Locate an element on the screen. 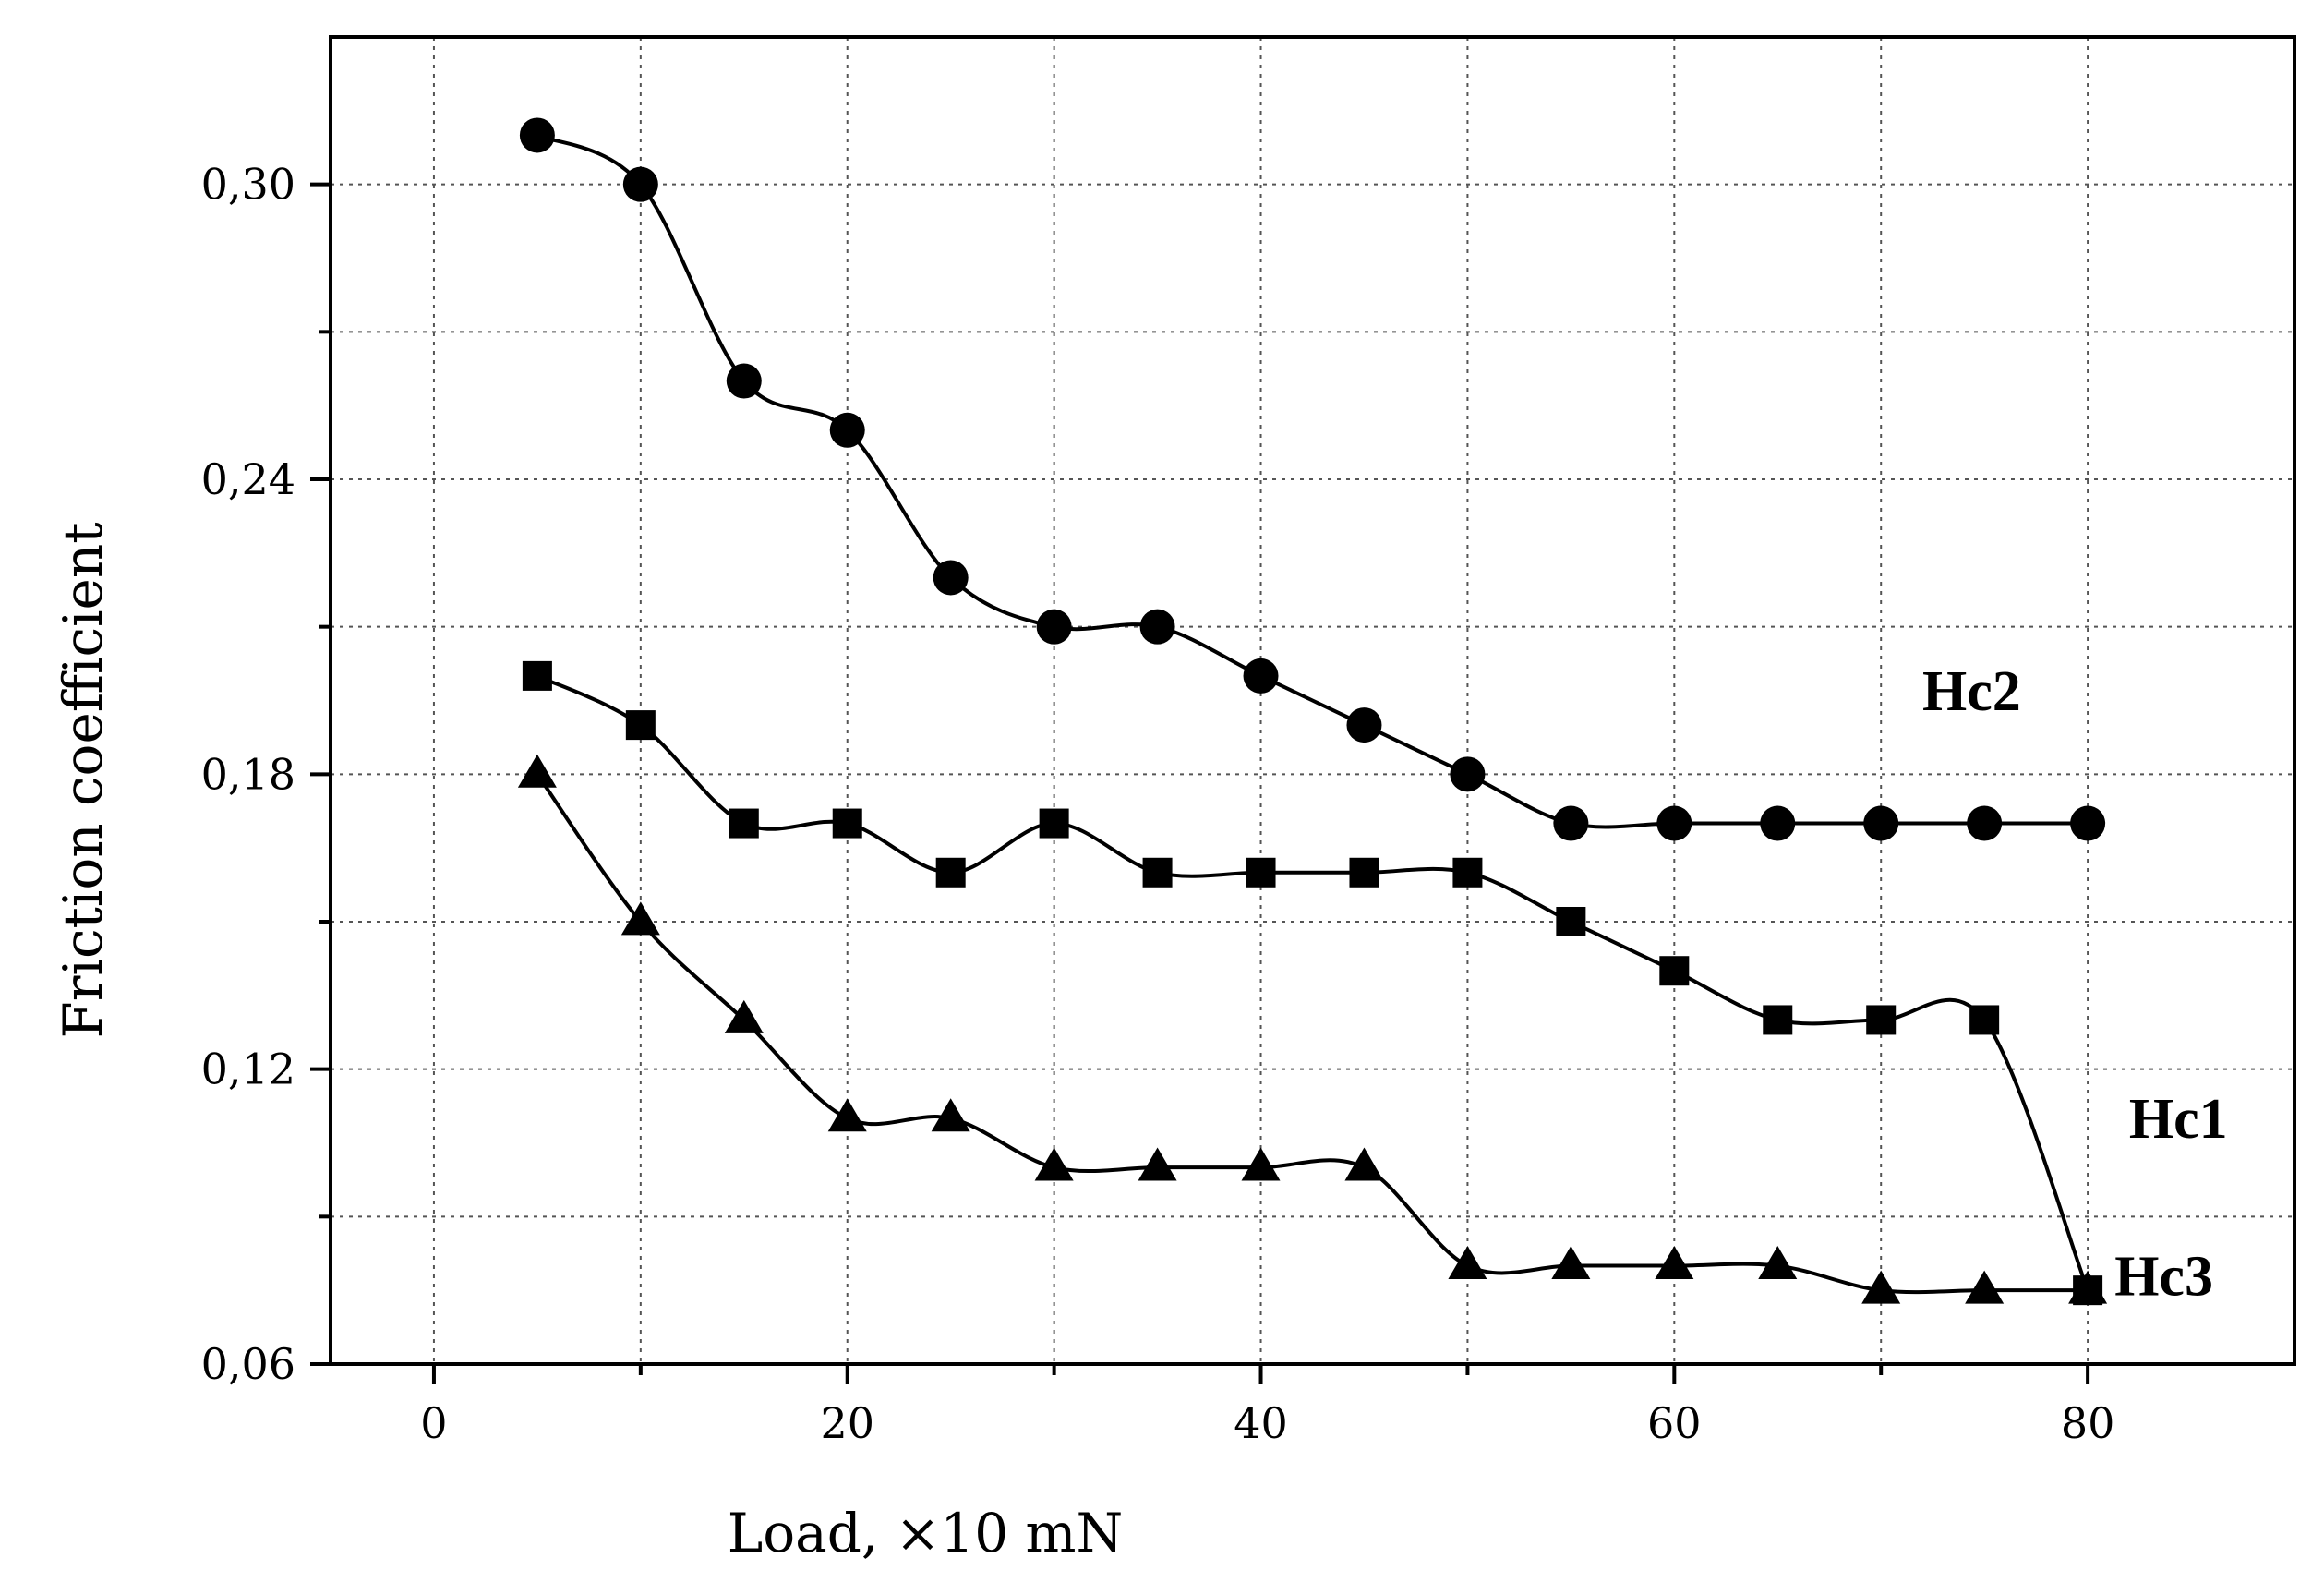 This screenshot has width=2324, height=1594. x-tick-label: 60 is located at coordinates (1674, 1423).